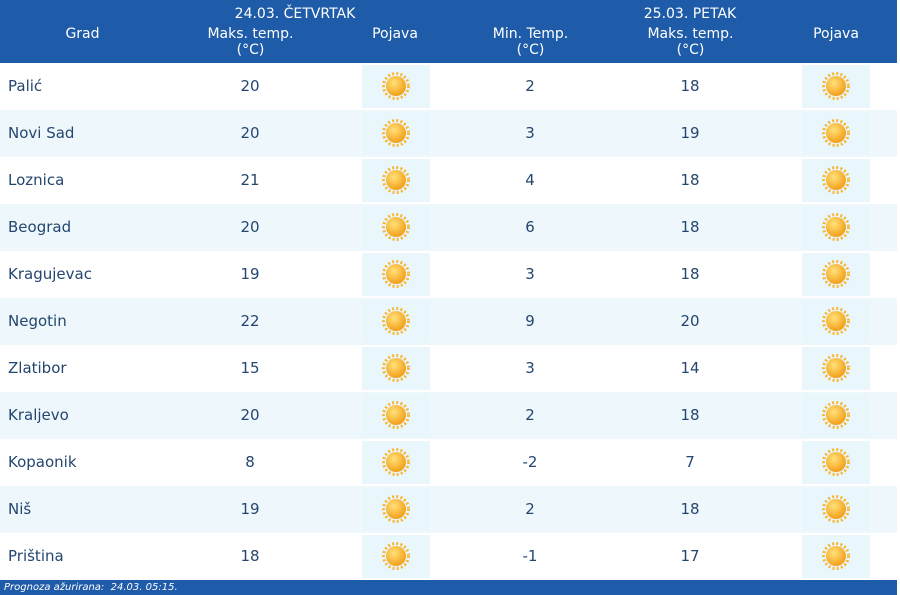 The width and height of the screenshot is (900, 595). I want to click on max-temp: 14, so click(690, 368).